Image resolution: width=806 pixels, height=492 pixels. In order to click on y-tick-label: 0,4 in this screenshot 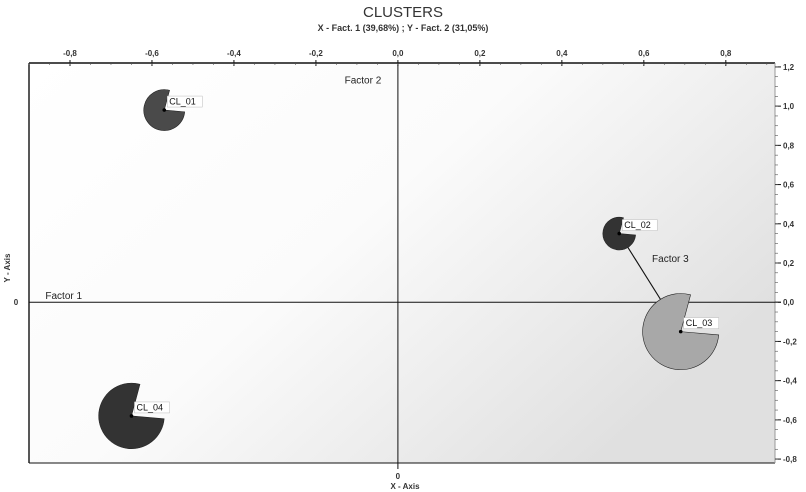, I will do `click(789, 224)`.